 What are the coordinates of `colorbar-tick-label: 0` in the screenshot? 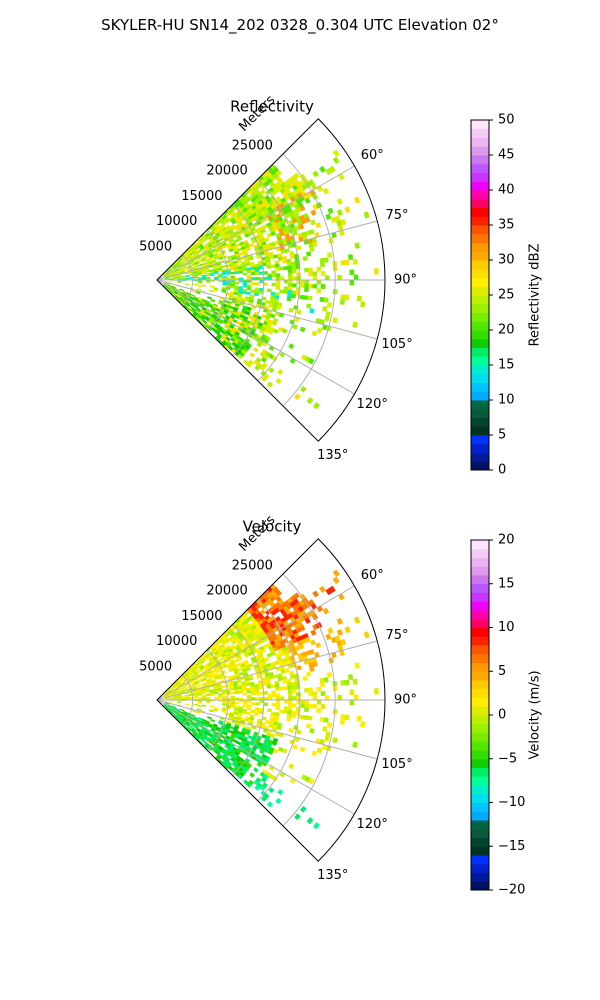 It's located at (502, 470).